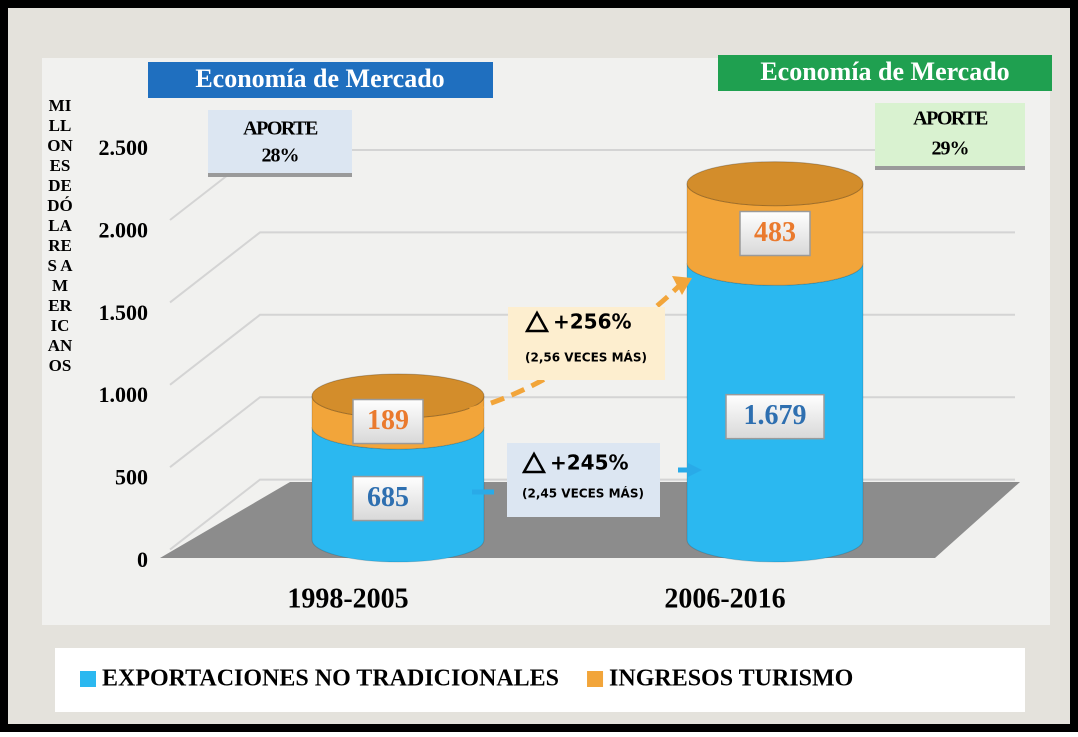 This screenshot has height=737, width=1078. I want to click on y-tick-label: 500, so click(131, 477).